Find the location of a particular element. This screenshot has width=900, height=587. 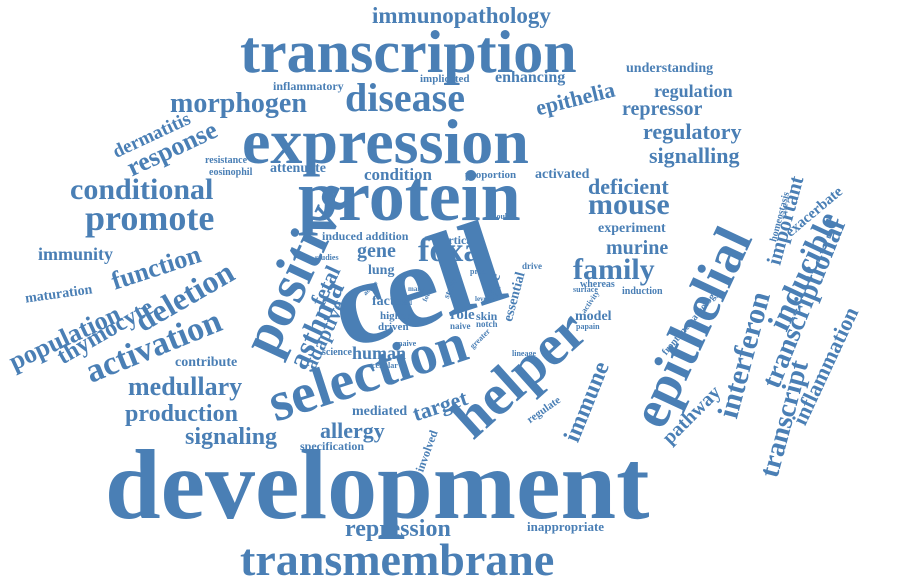

word-expression: expression is located at coordinates (385, 141).